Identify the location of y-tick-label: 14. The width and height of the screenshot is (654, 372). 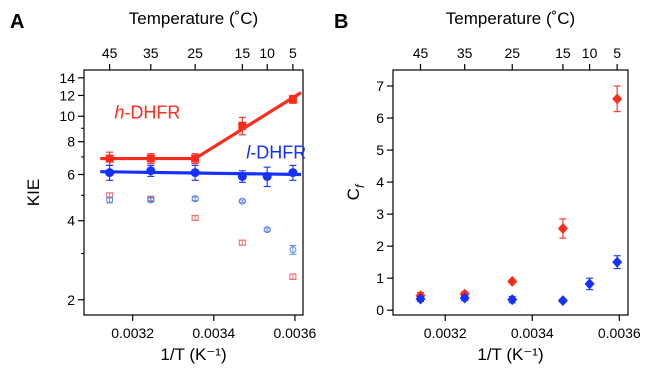
(67, 78).